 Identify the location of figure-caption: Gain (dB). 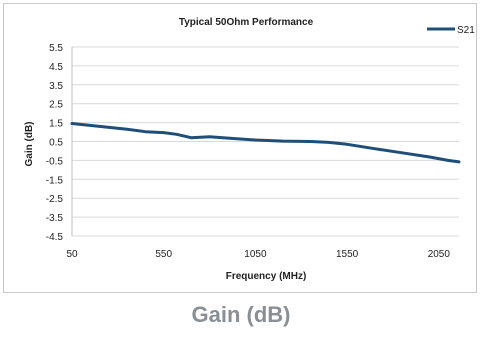
(241, 314).